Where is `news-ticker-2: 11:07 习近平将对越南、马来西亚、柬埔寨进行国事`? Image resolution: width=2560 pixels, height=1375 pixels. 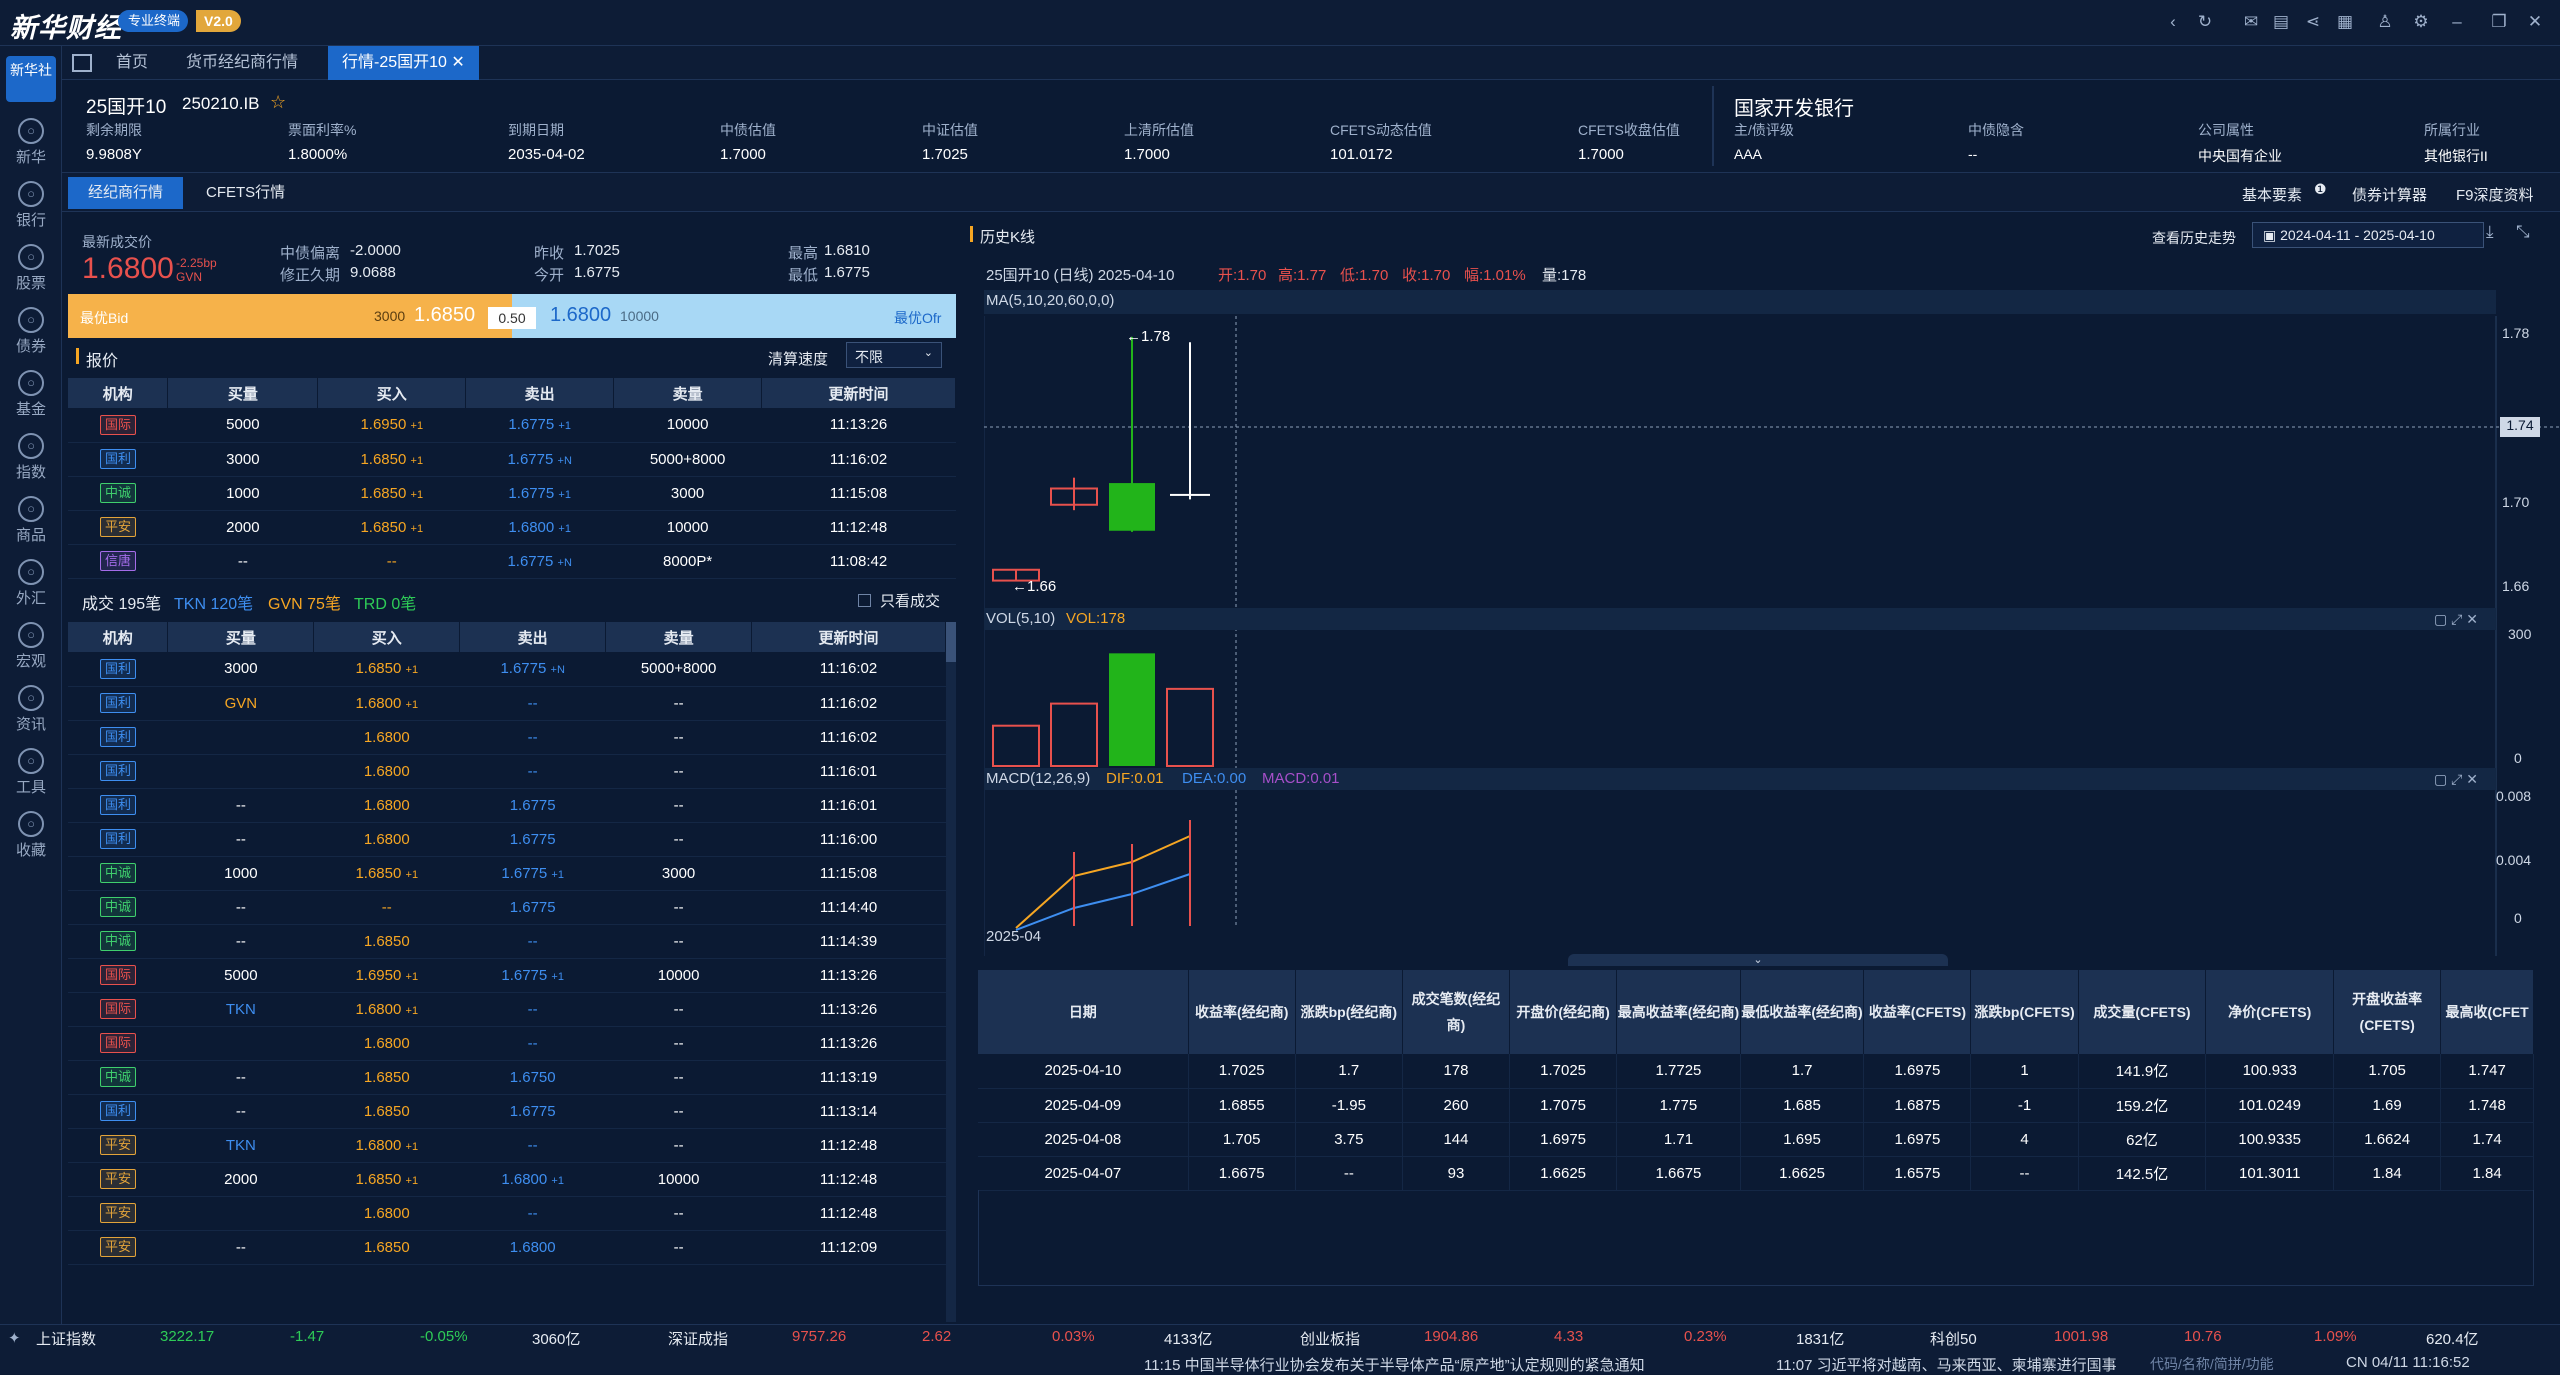 news-ticker-2: 11:07 习近平将对越南、马来西亚、柬埔寨进行国事 is located at coordinates (1946, 1365).